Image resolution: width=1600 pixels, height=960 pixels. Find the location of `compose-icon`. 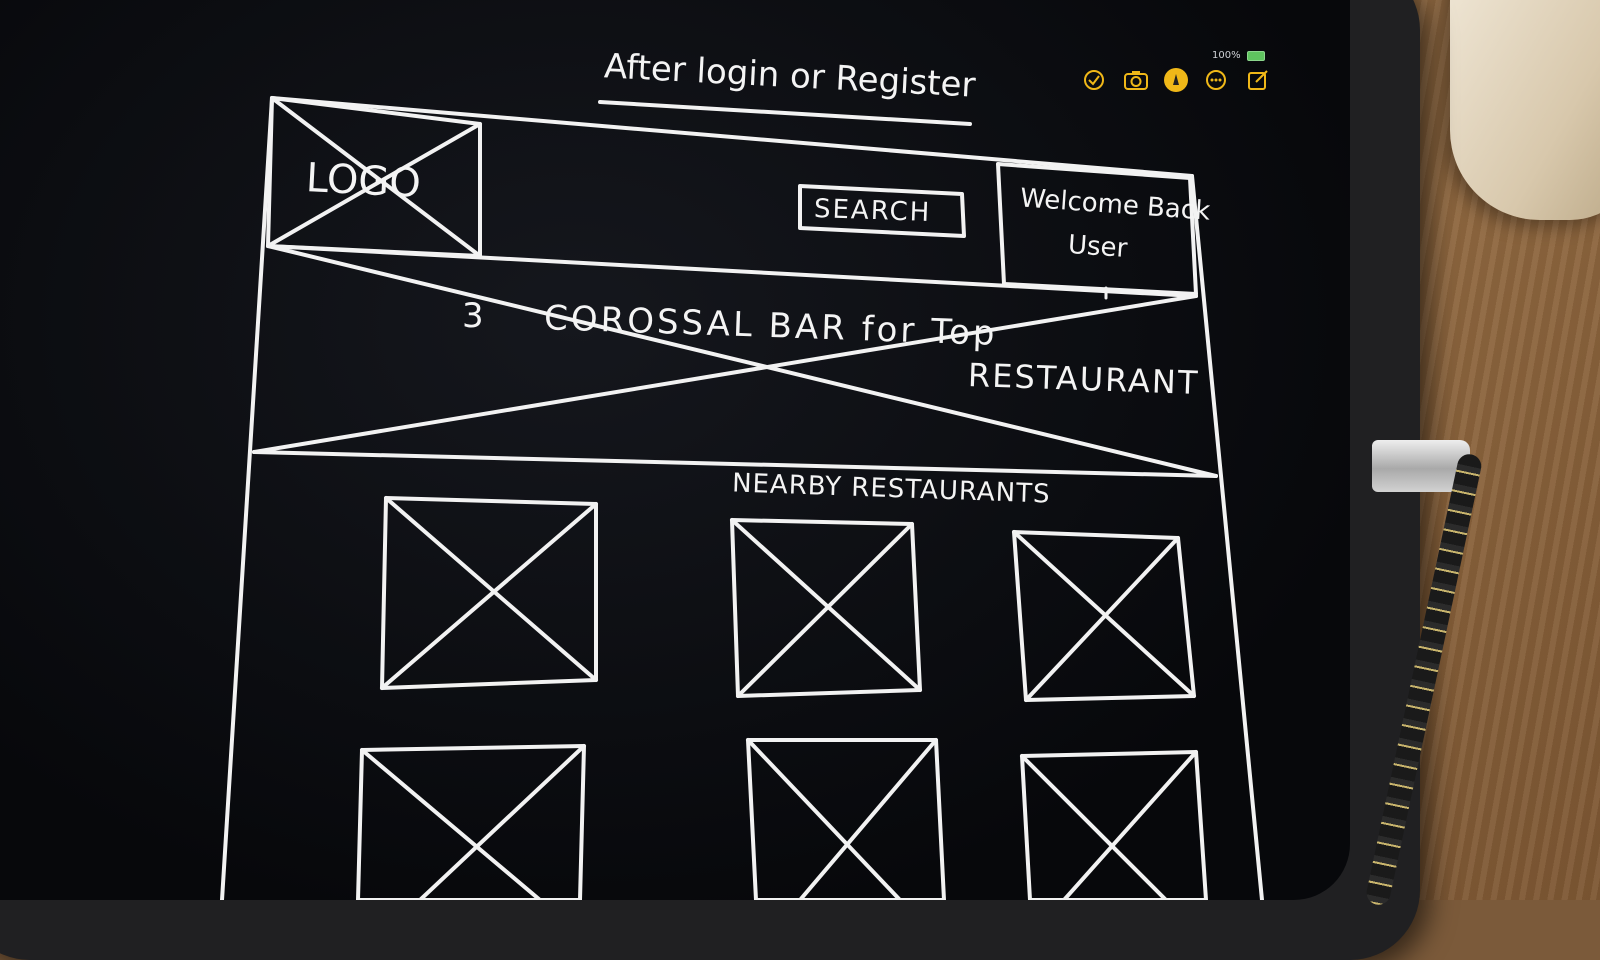

compose-icon is located at coordinates (1258, 80).